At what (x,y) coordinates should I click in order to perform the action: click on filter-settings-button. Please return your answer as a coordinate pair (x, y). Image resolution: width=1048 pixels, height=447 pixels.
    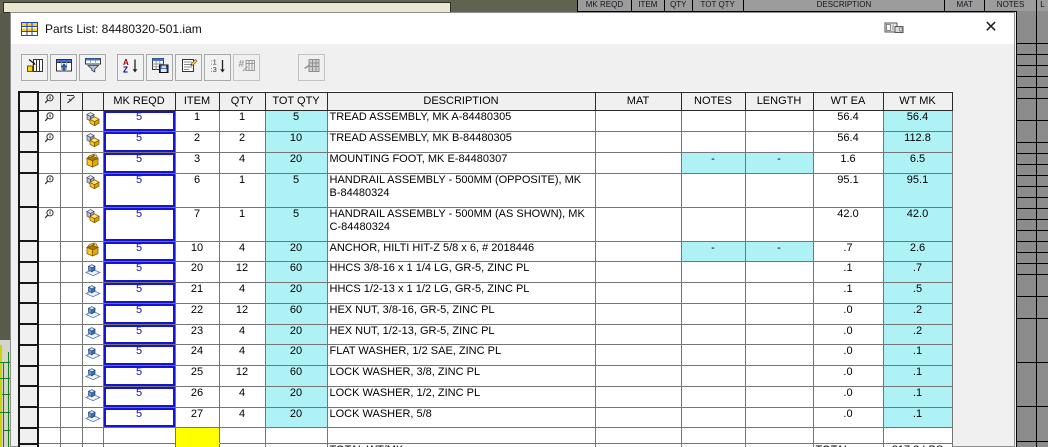
    Looking at the image, I should click on (92, 67).